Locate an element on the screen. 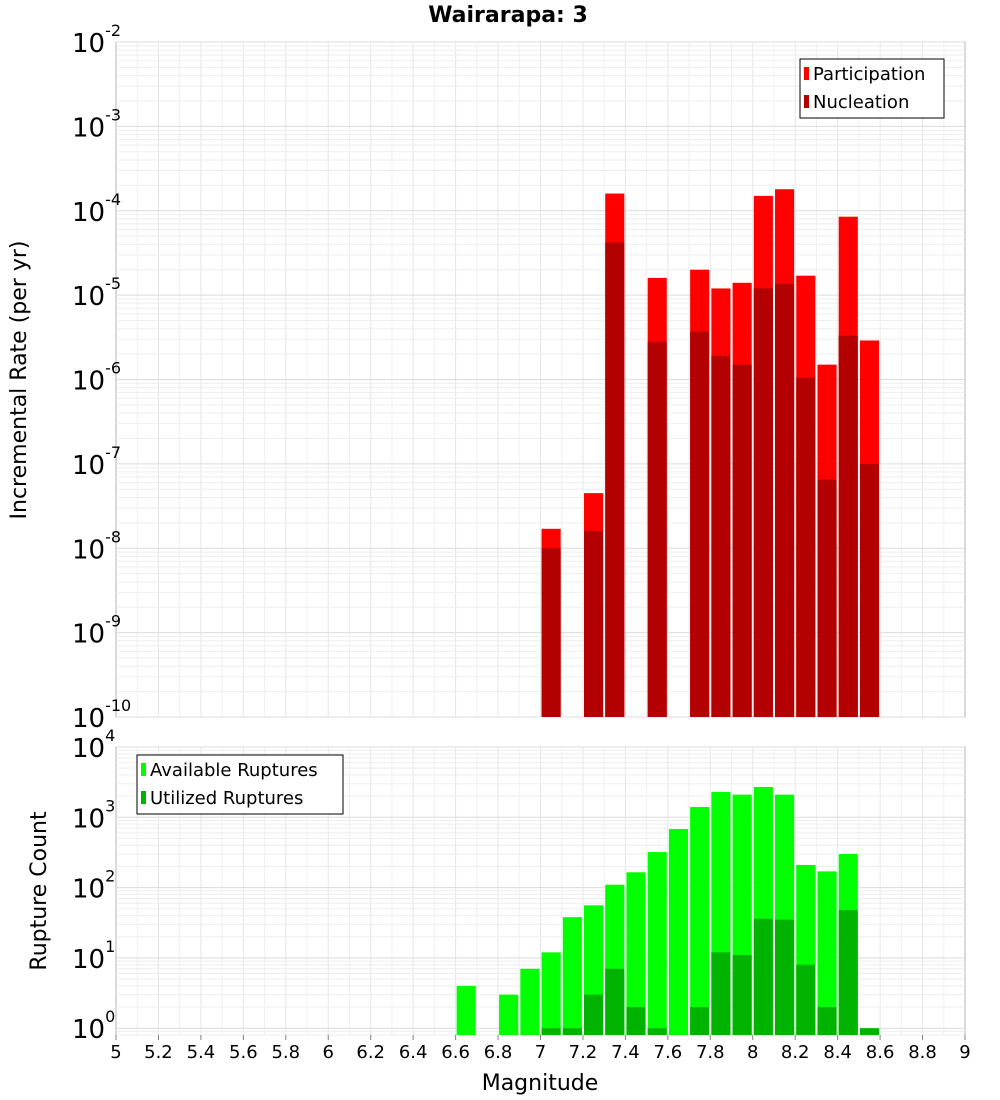 This screenshot has height=1100, width=1000. top-y-tick-label: 10⁻¹⁰ is located at coordinates (101, 715).